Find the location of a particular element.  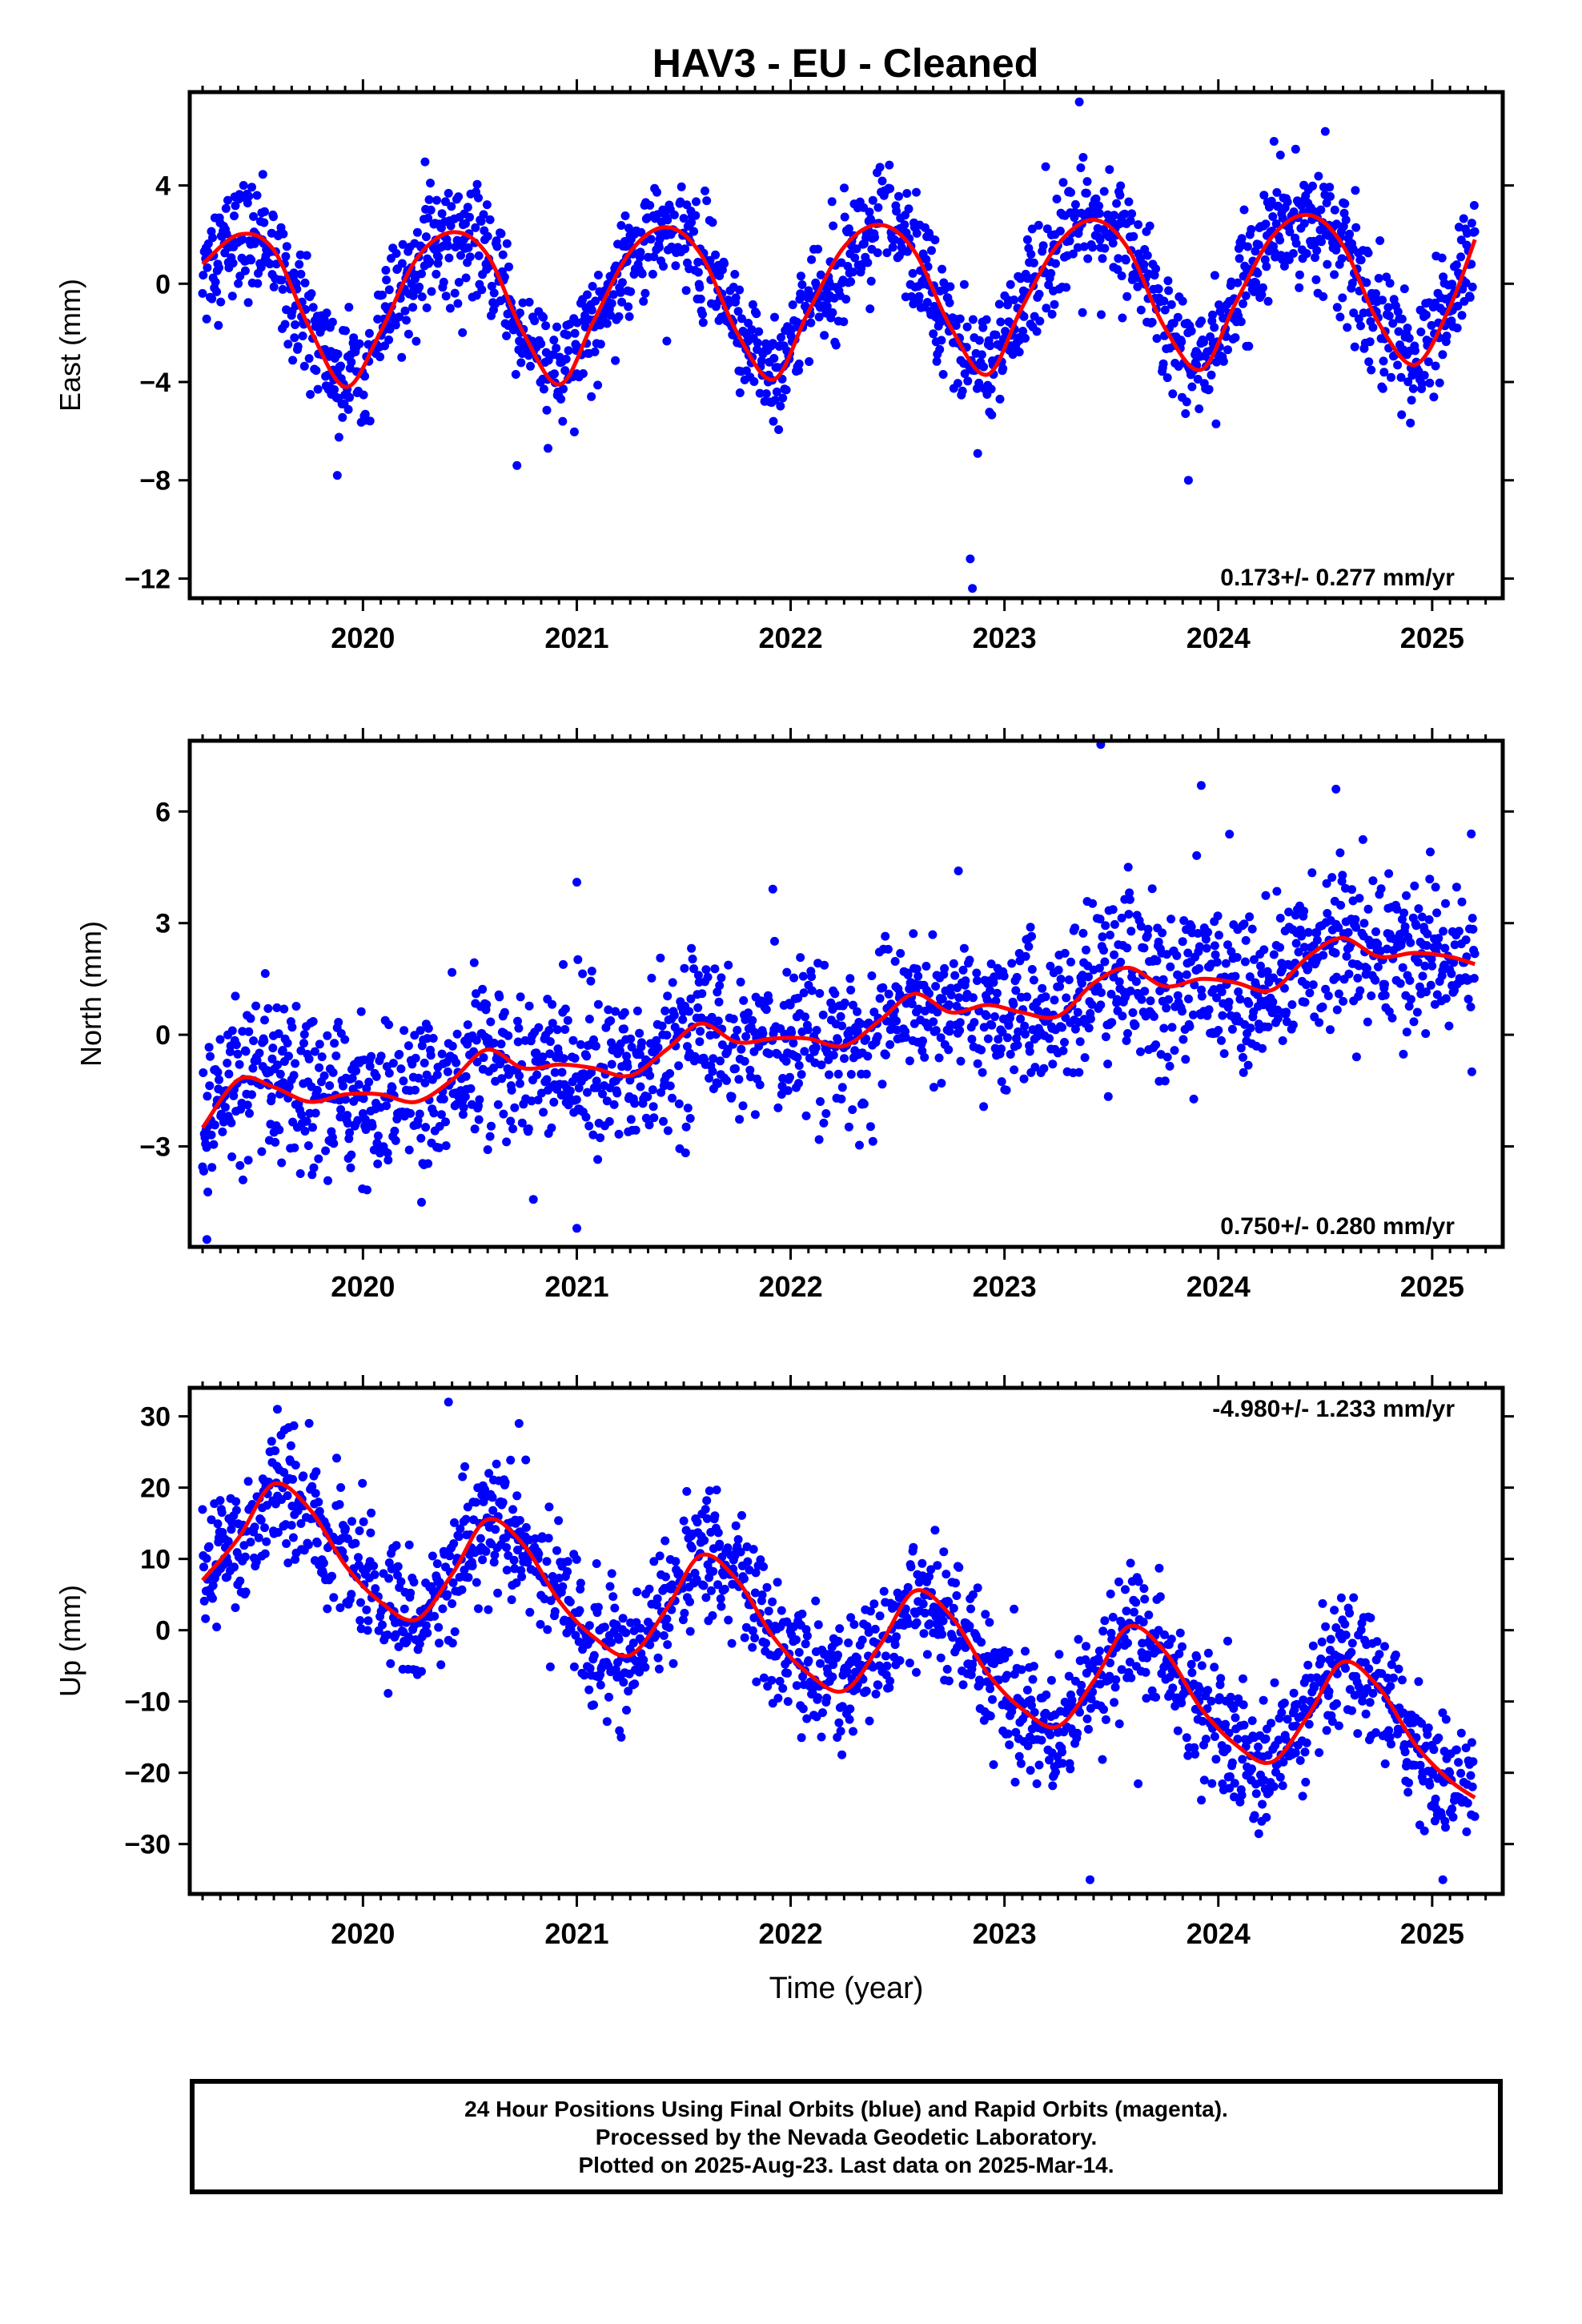

north-ylabel: North (mm) is located at coordinates (91, 994).